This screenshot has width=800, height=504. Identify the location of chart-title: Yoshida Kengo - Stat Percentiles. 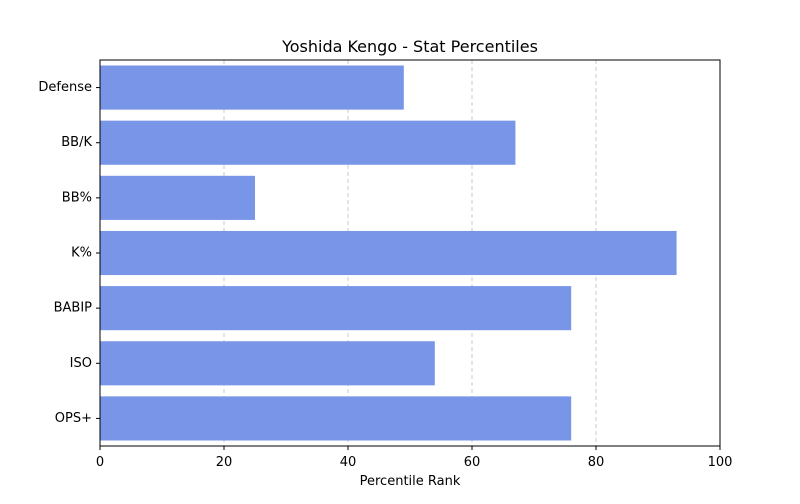
(409, 46).